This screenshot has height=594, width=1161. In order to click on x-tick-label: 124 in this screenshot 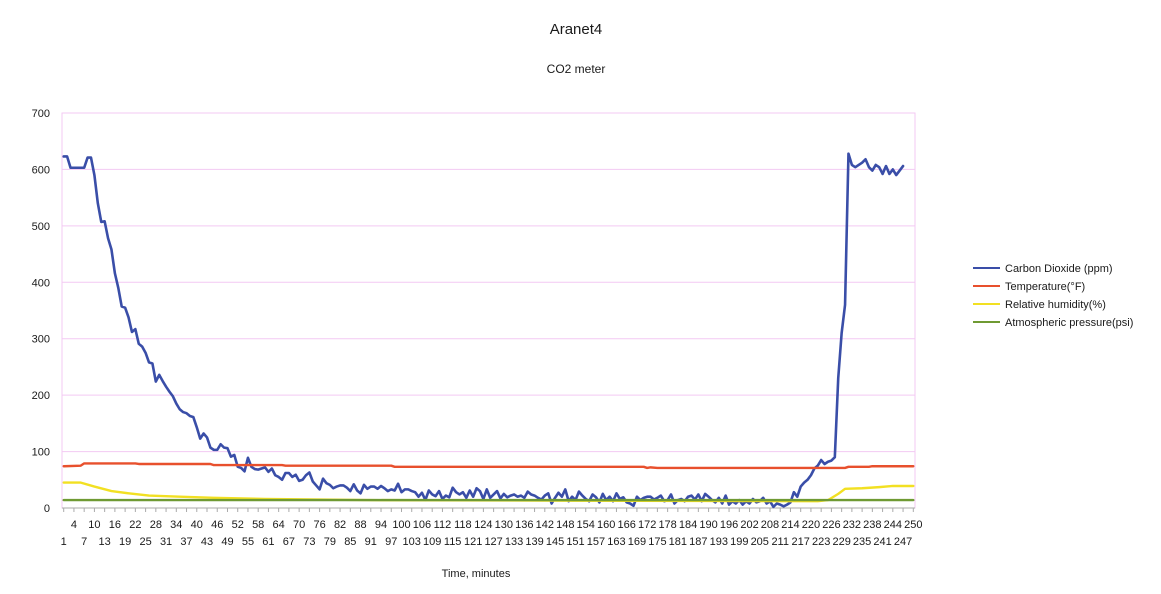, I will do `click(483, 525)`.